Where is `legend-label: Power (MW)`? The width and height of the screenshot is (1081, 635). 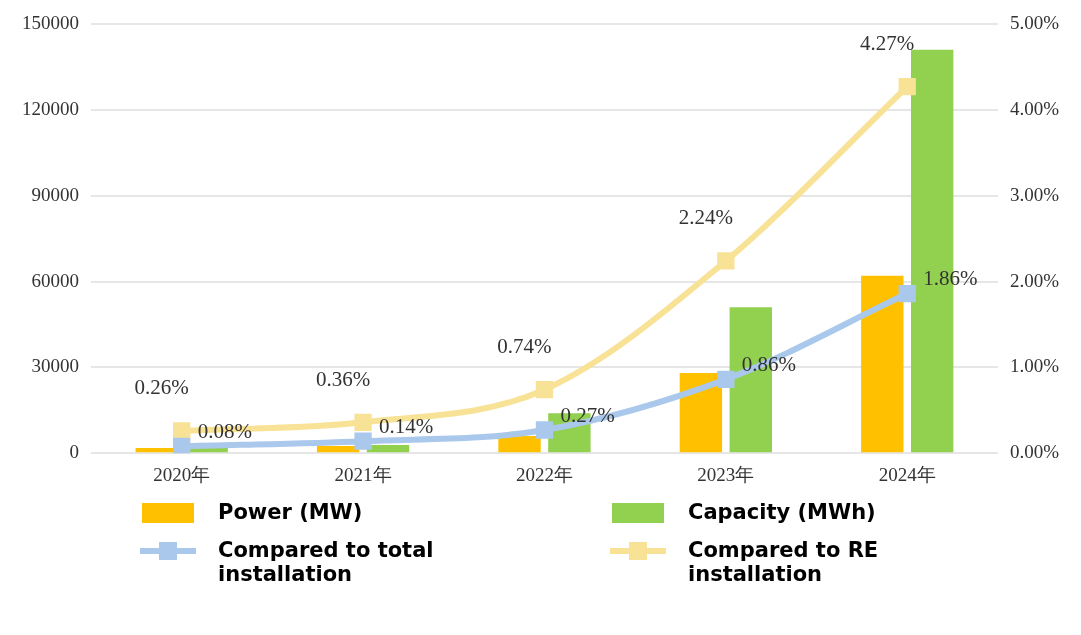
legend-label: Power (MW) is located at coordinates (290, 512).